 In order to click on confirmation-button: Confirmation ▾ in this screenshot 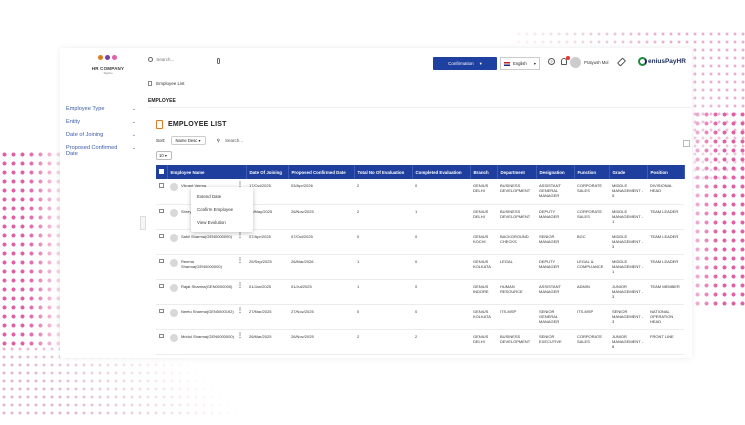, I will do `click(465, 63)`.